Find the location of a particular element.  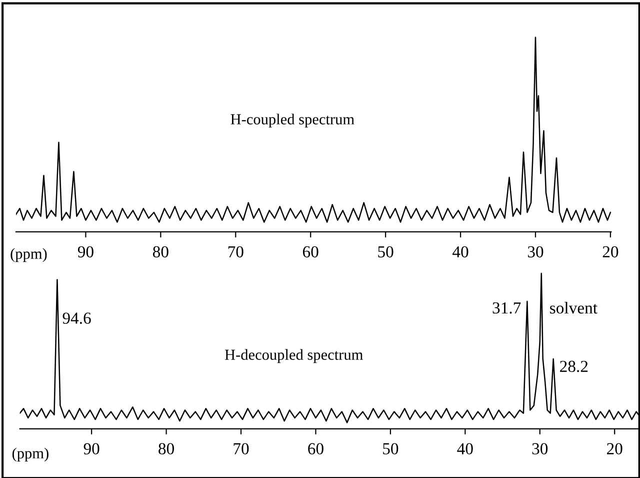

annotation: solvent is located at coordinates (574, 308).